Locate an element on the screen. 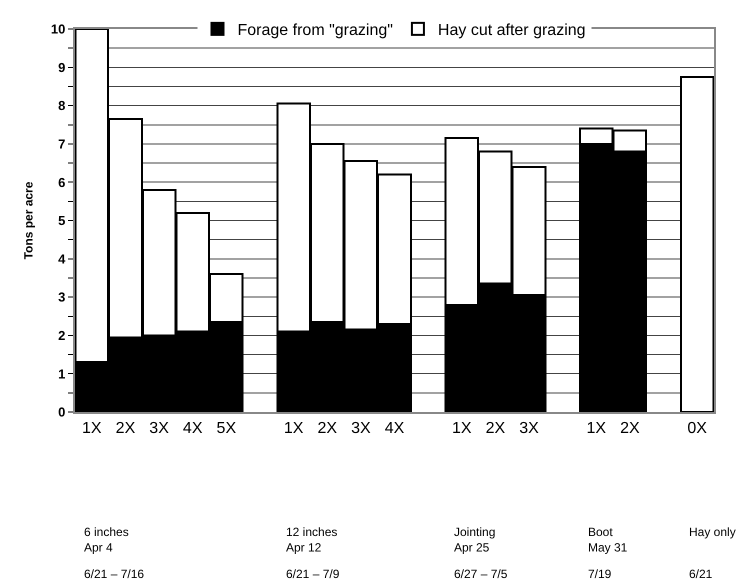  y-tick-label: 9 is located at coordinates (62, 67).